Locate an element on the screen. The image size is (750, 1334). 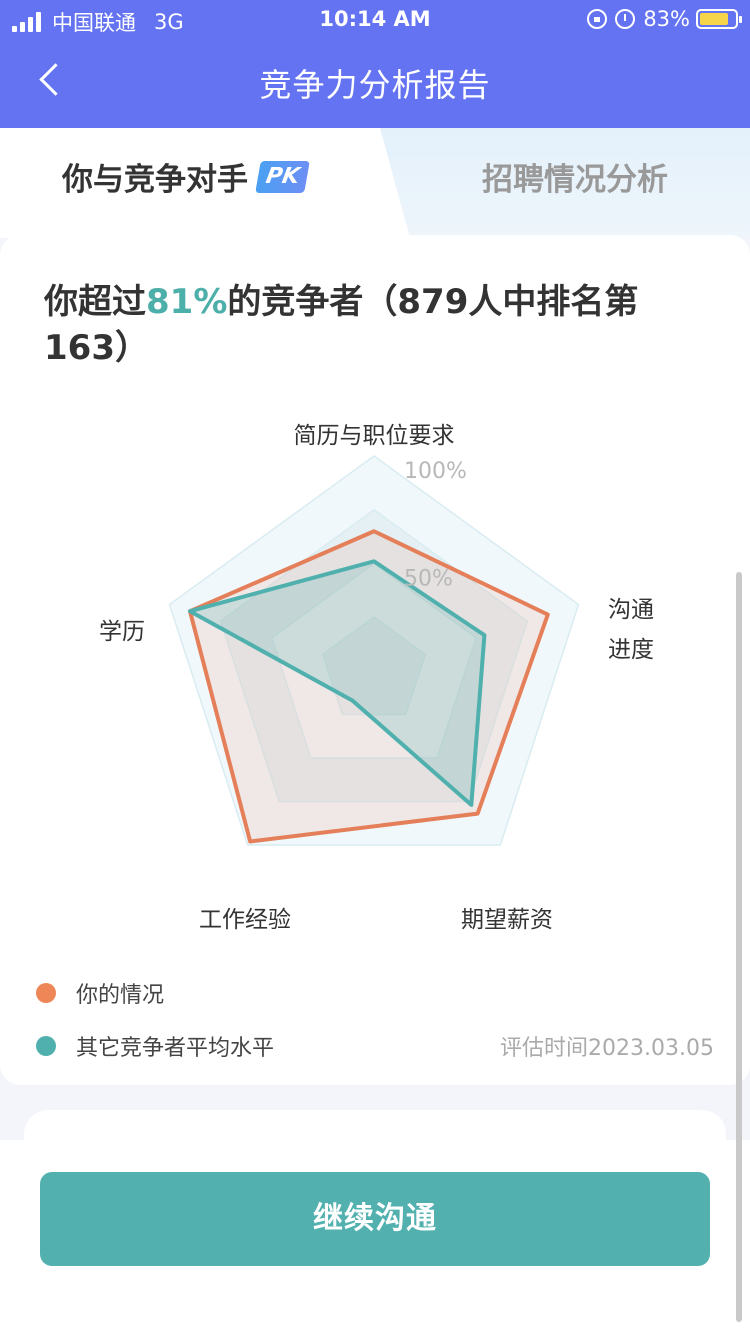
battery-icon is located at coordinates (719, 19).